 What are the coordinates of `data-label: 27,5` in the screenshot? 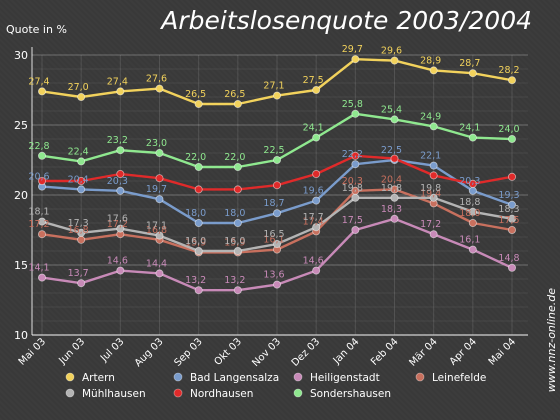 It's located at (313, 80).